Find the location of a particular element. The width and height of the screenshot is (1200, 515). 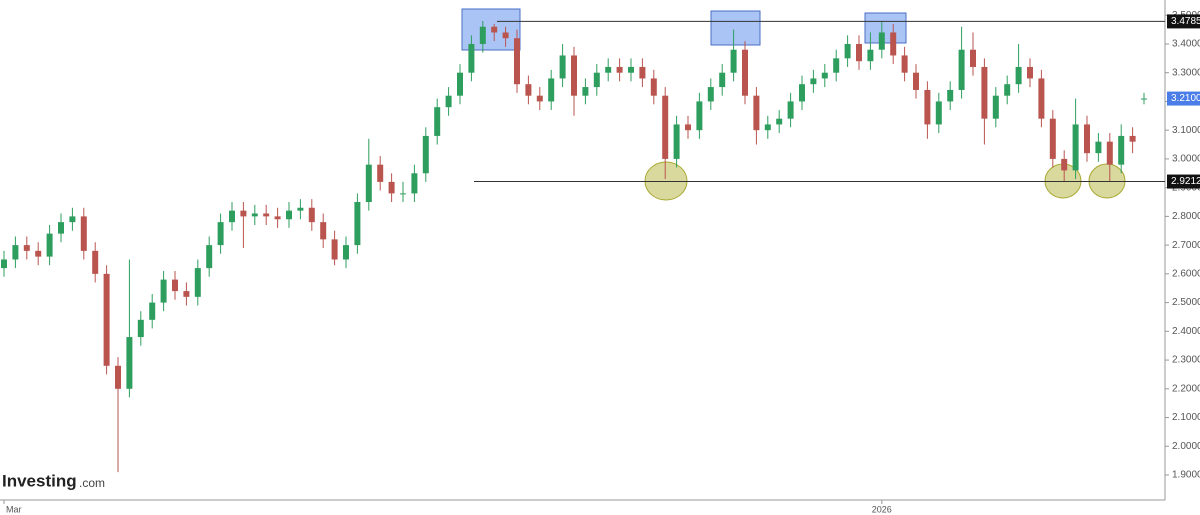

y-tick-label: 3.1000 is located at coordinates (1186, 130).